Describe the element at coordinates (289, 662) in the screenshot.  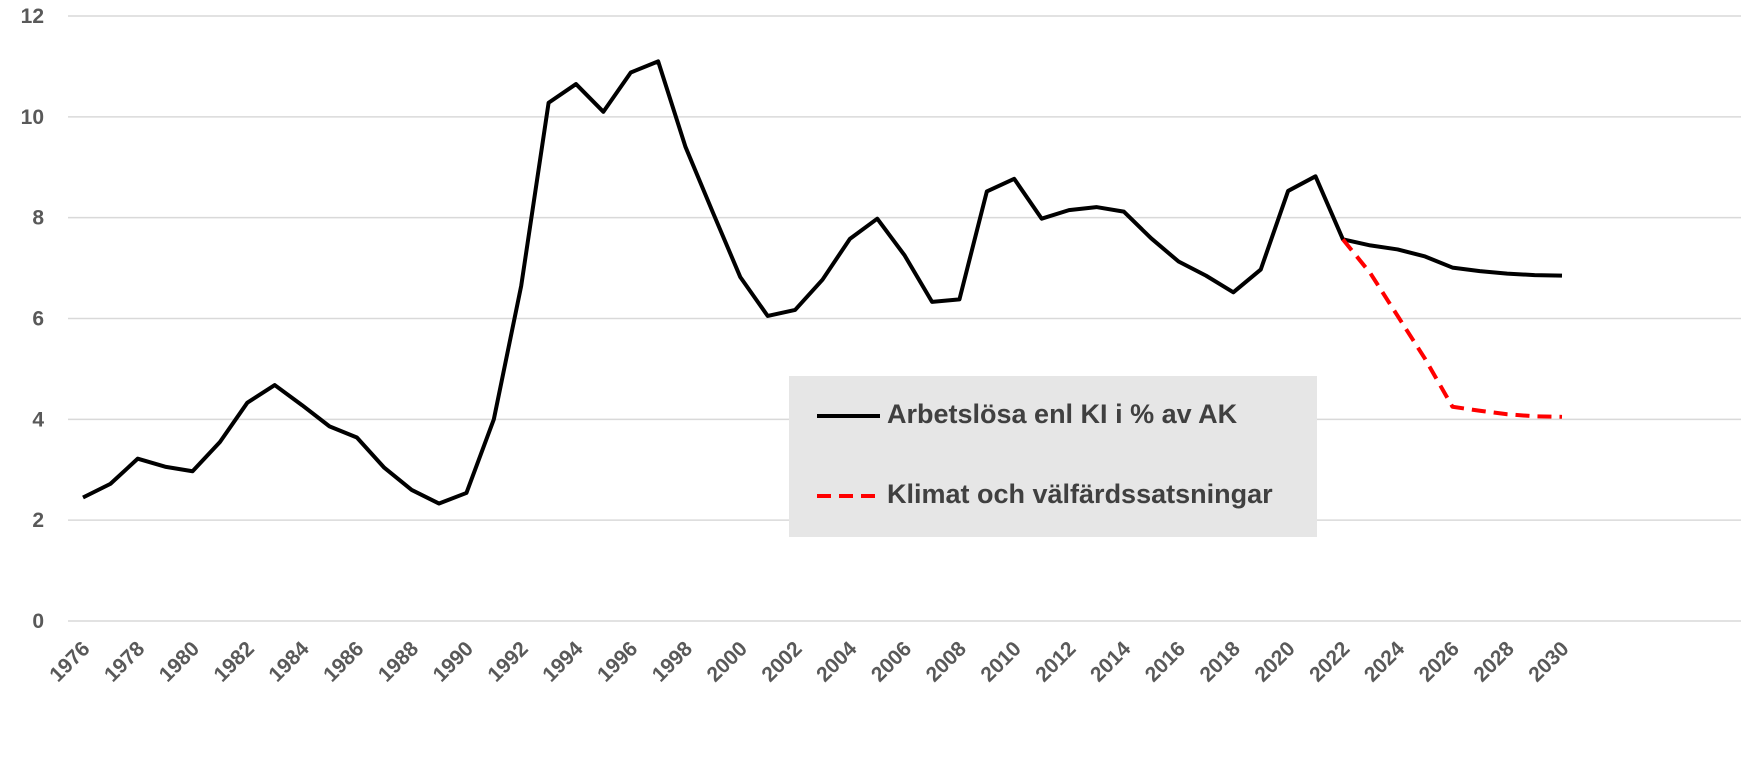
I see `x-tick-label: 1984` at that location.